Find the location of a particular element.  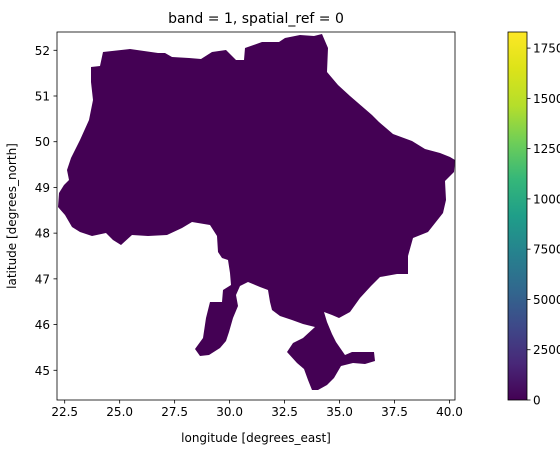

colorbar is located at coordinates (517, 216).